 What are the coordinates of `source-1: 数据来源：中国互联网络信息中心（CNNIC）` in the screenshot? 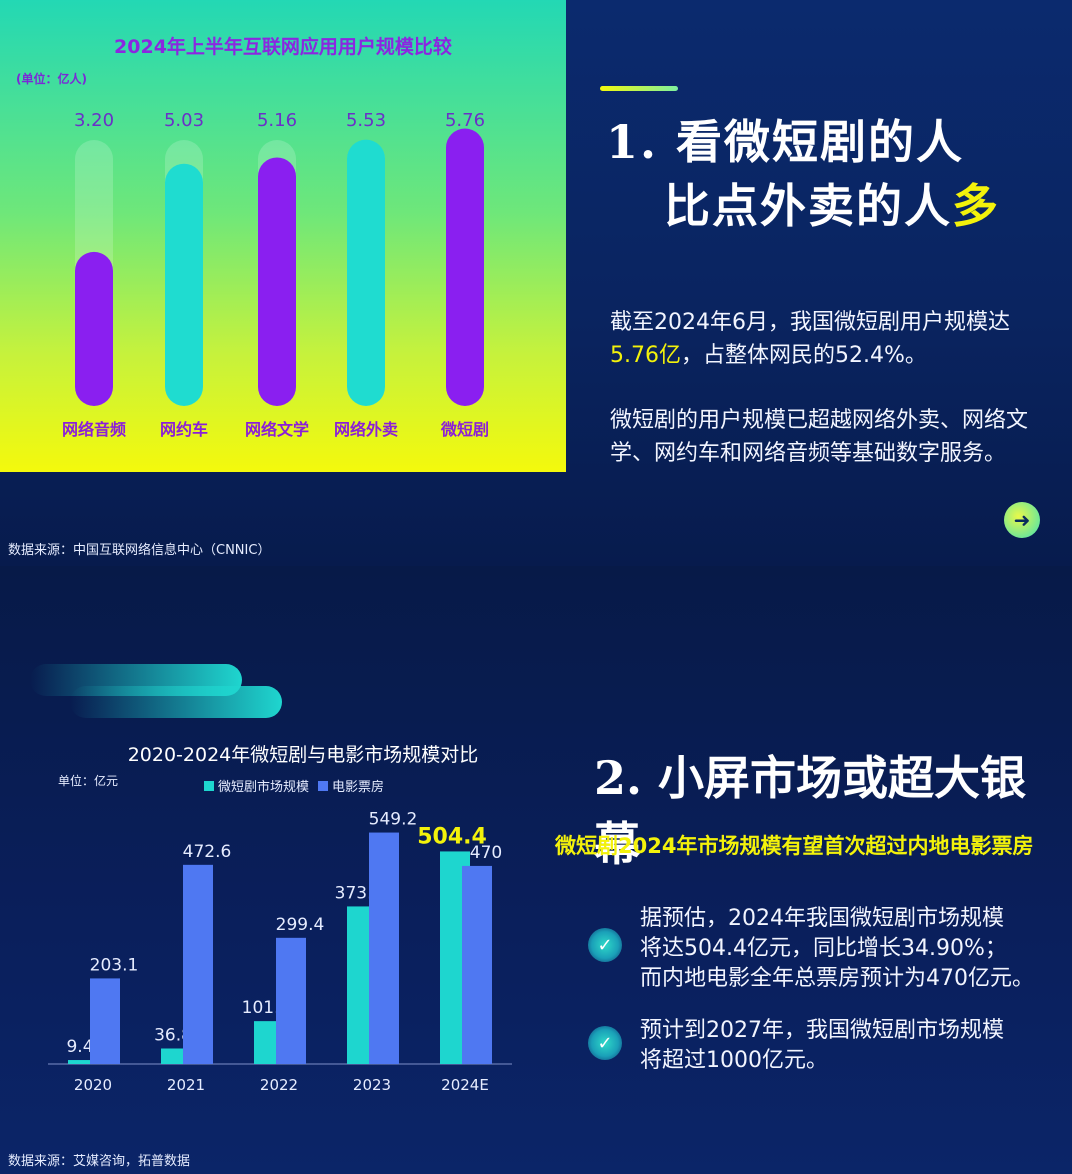 It's located at (139, 550).